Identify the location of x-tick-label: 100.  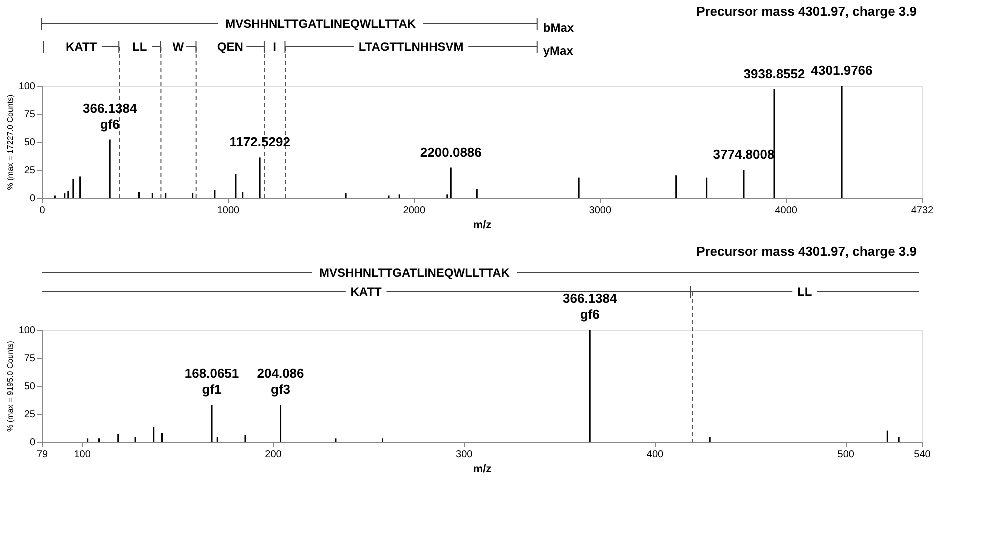
(83, 455).